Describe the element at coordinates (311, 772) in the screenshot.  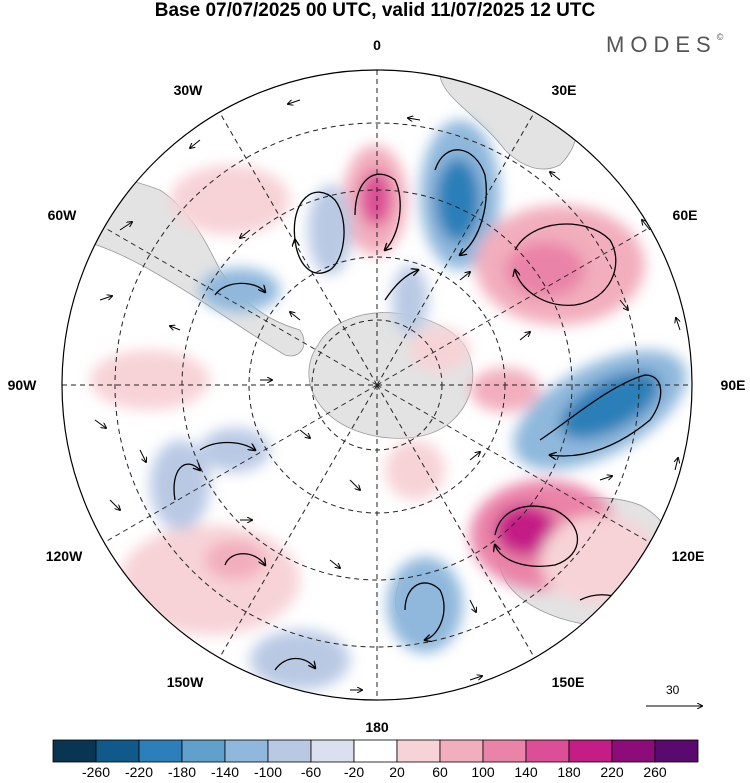
I see `colorbar-tick-label: -60` at that location.